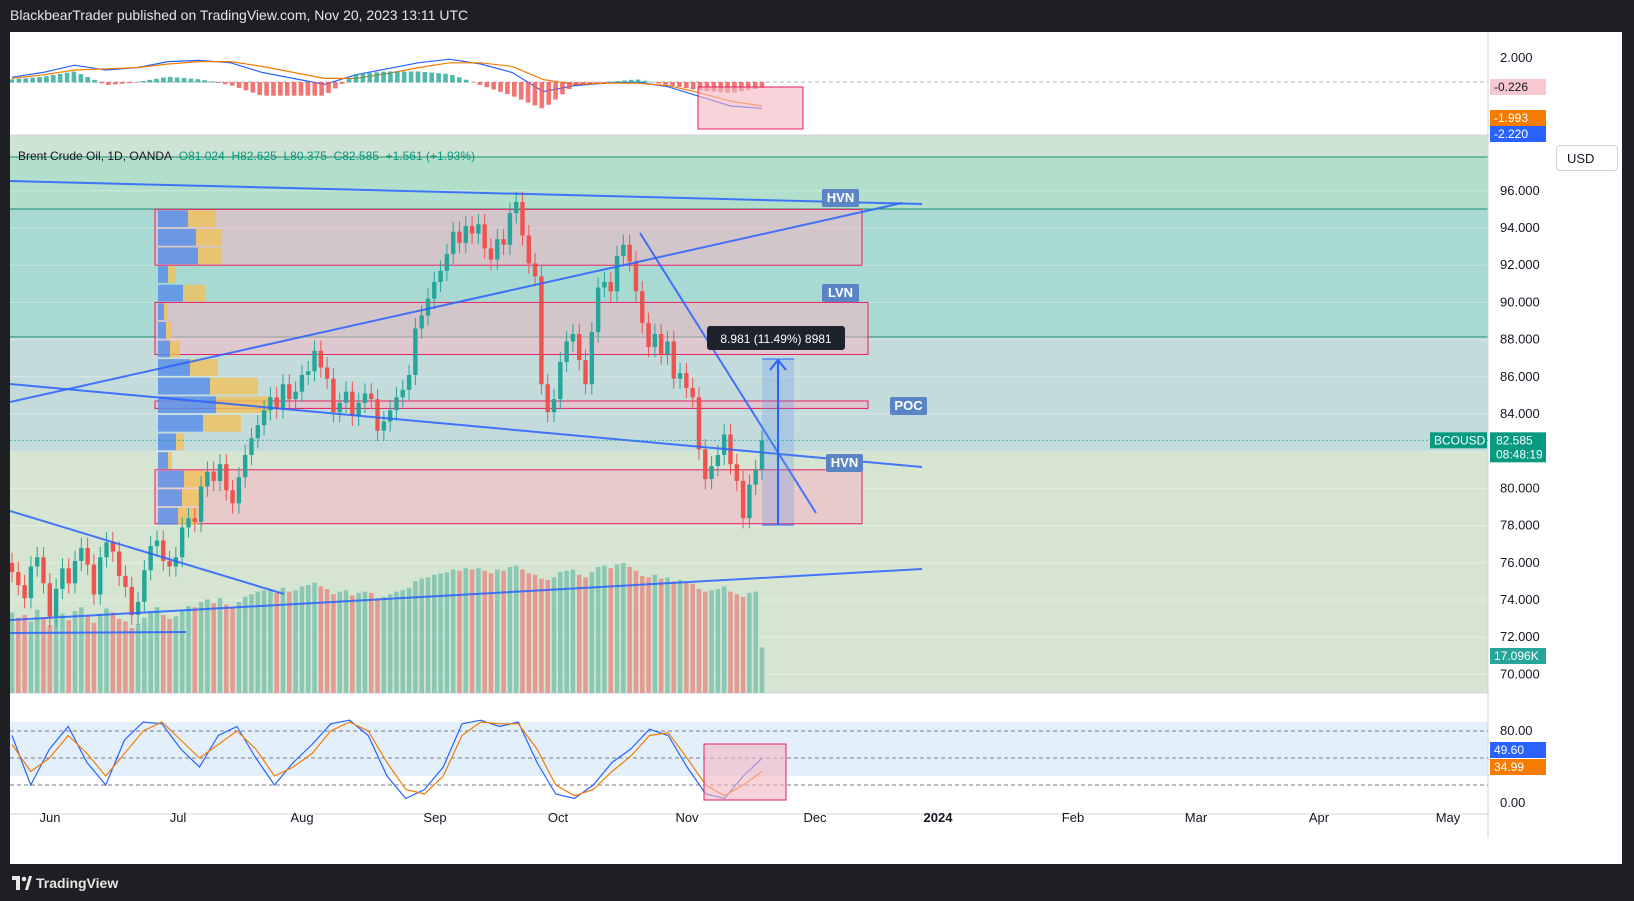 This screenshot has width=1634, height=901. Describe the element at coordinates (1520, 673) in the screenshot. I see `price-tick: 70.000` at that location.